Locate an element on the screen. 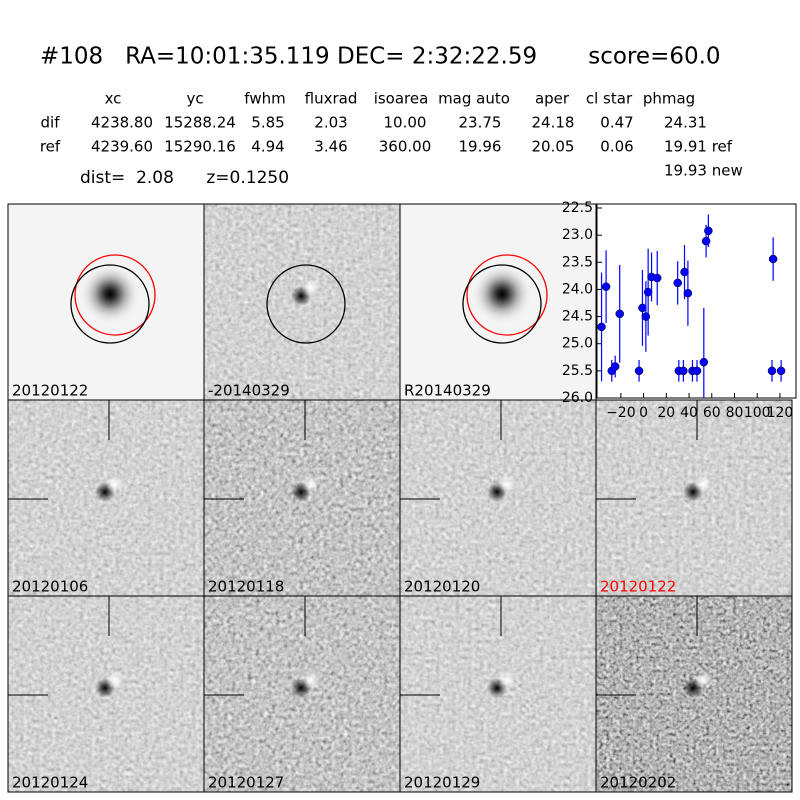  column-header: aper is located at coordinates (552, 99).